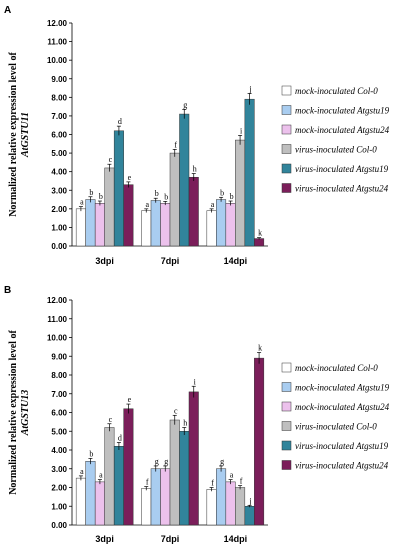 The height and width of the screenshot is (550, 419). I want to click on legend-label: mock-inoculated Atgstu24, so click(342, 130).